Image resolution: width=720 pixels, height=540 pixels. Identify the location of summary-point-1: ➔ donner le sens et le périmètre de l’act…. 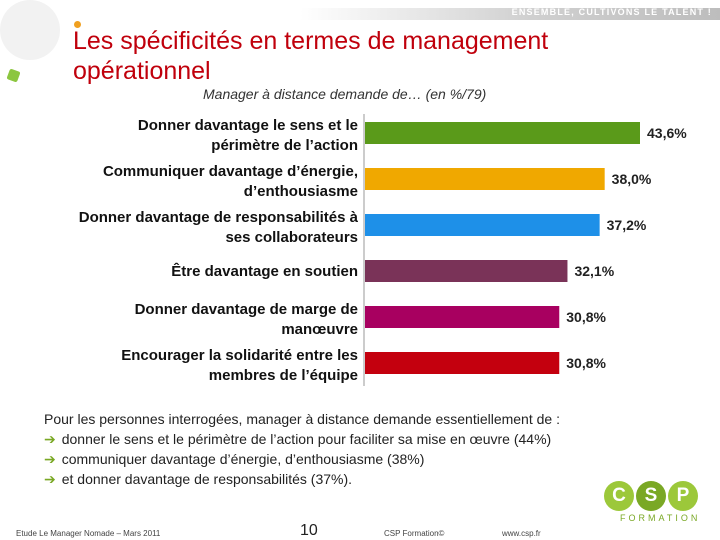
(298, 439).